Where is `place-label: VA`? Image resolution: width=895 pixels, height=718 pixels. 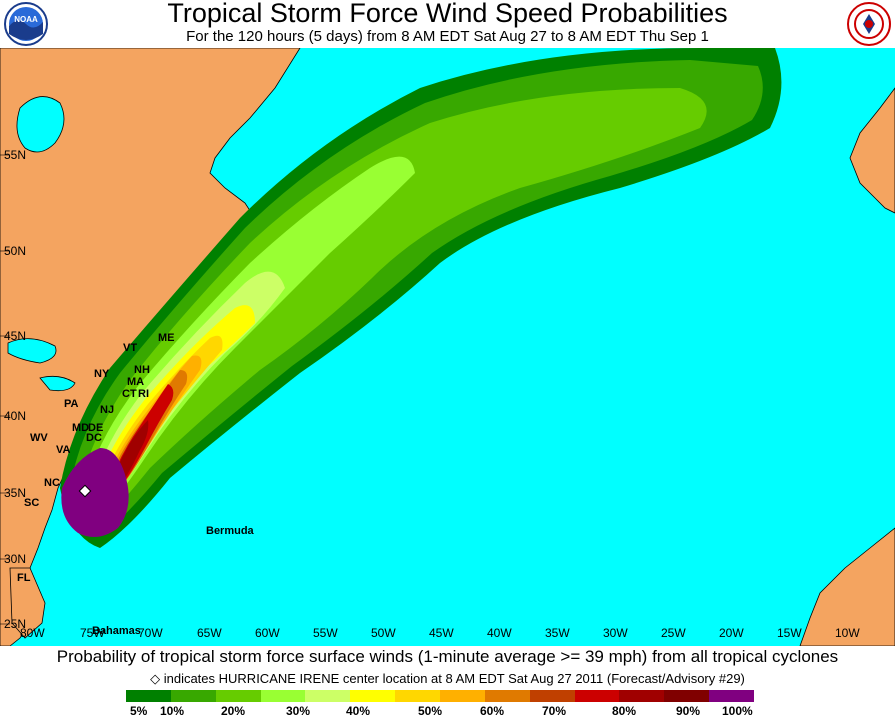 place-label: VA is located at coordinates (63, 450).